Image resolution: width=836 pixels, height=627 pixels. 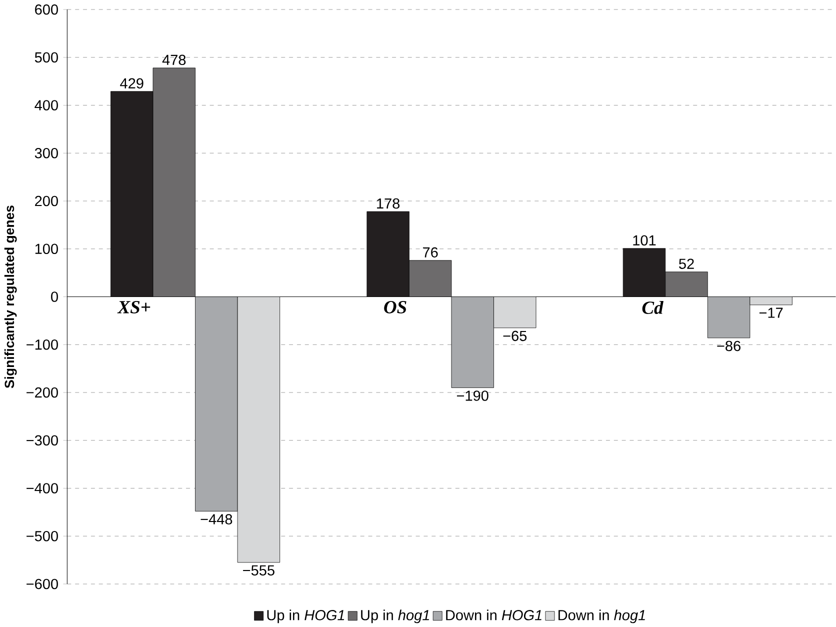 What do you see at coordinates (46, 201) in the screenshot?
I see `y-tick-label: 200` at bounding box center [46, 201].